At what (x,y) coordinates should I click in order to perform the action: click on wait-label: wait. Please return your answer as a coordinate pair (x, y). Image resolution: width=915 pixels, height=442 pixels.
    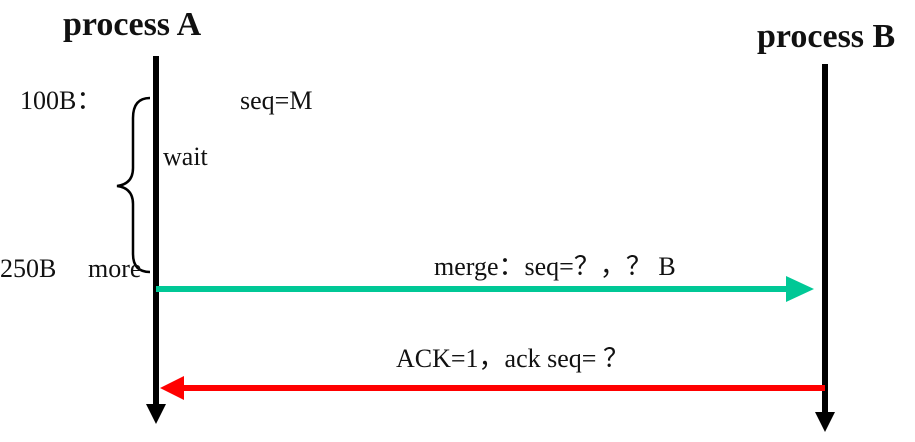
    Looking at the image, I should click on (185, 156).